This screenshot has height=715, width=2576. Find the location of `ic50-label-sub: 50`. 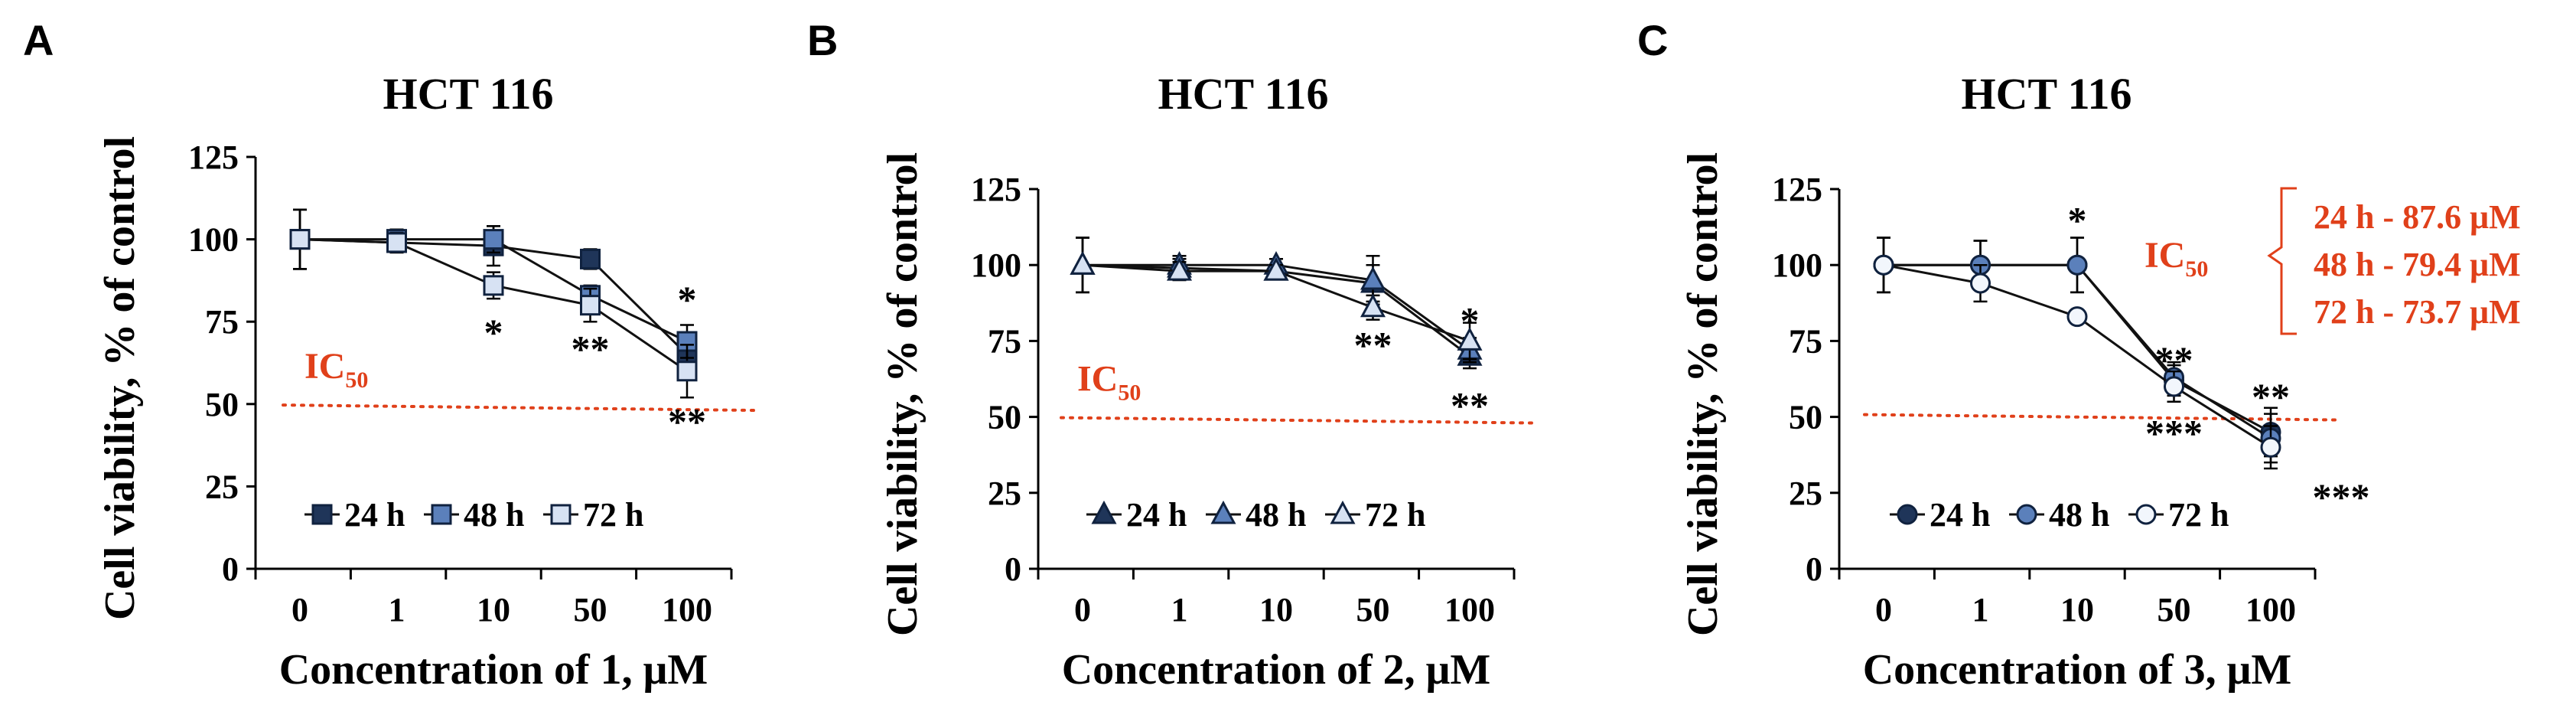

ic50-label-sub: 50 is located at coordinates (1129, 393).